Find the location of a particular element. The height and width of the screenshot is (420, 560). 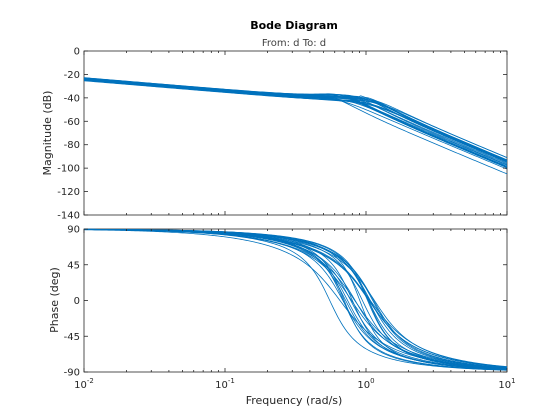

chart-title: Bode Diagram is located at coordinates (294, 25).